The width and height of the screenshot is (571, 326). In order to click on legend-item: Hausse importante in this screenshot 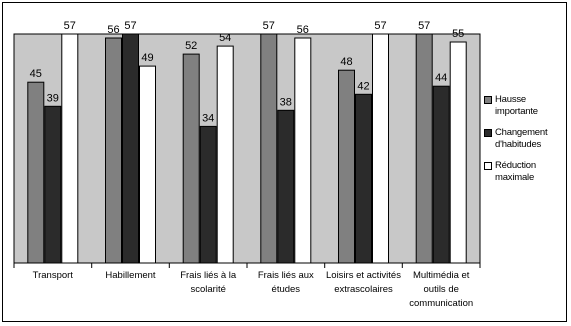, I will do `click(527, 106)`.